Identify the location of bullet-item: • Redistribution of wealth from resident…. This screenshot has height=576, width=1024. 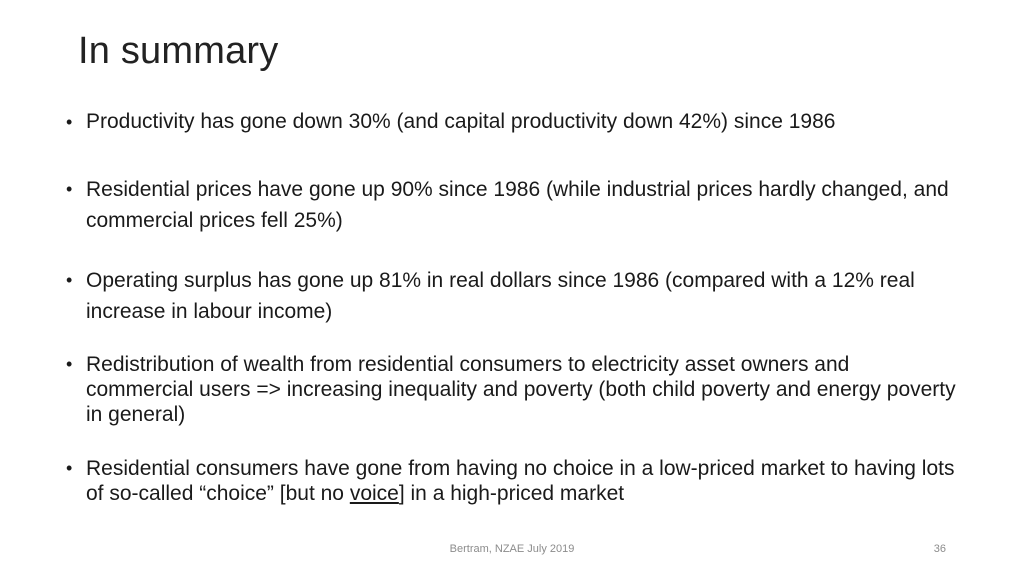
(511, 389).